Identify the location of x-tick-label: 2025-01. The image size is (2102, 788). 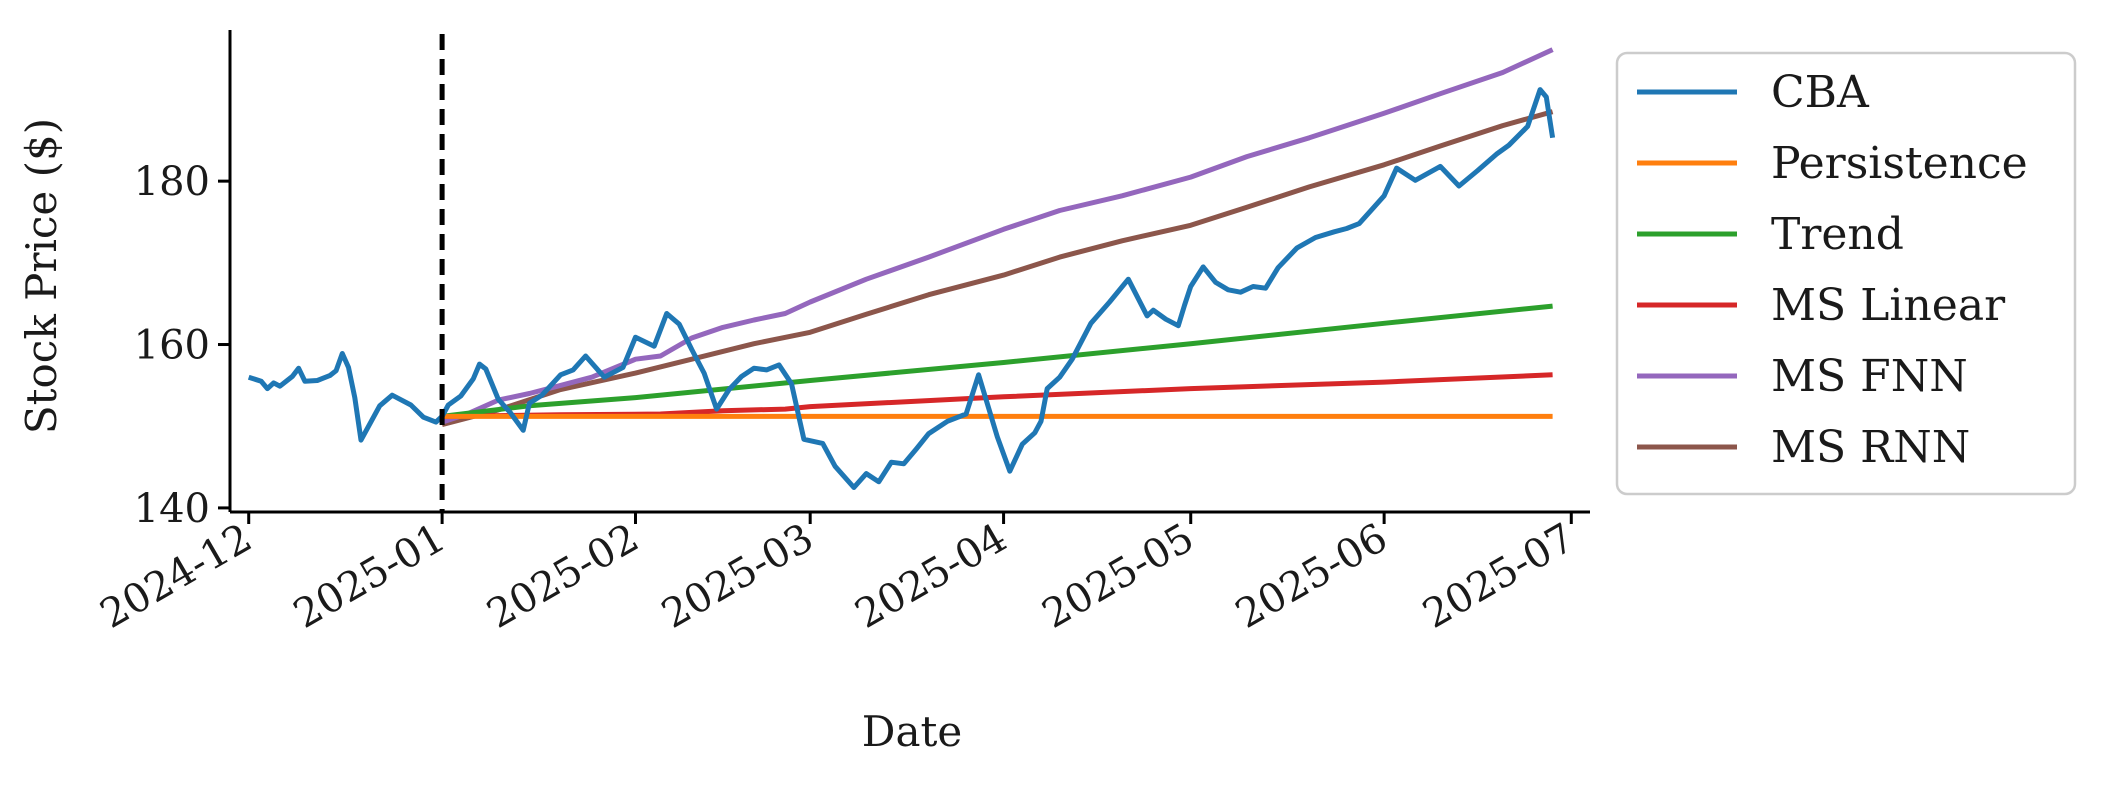
(369, 576).